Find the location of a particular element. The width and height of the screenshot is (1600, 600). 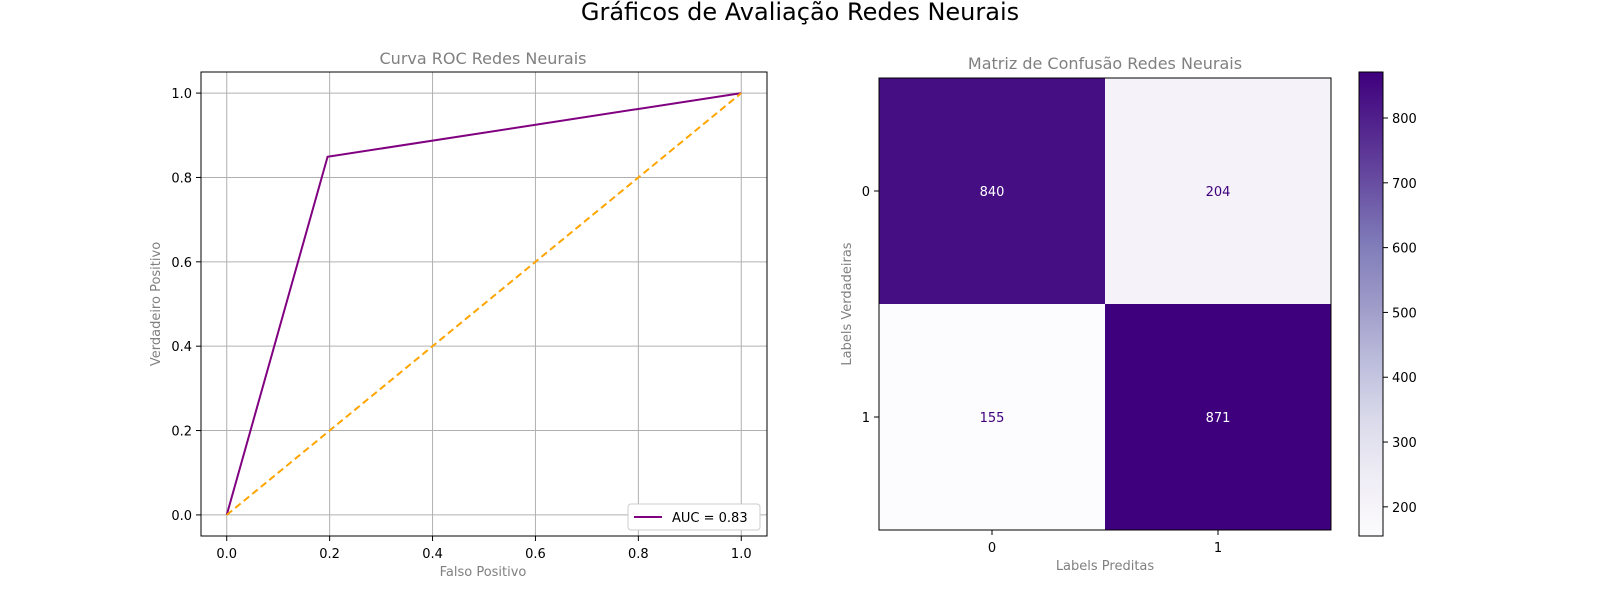

roc-x-ticks: 0.0 0.2 0.4 0.6 0.8 1.0 is located at coordinates (484, 549).